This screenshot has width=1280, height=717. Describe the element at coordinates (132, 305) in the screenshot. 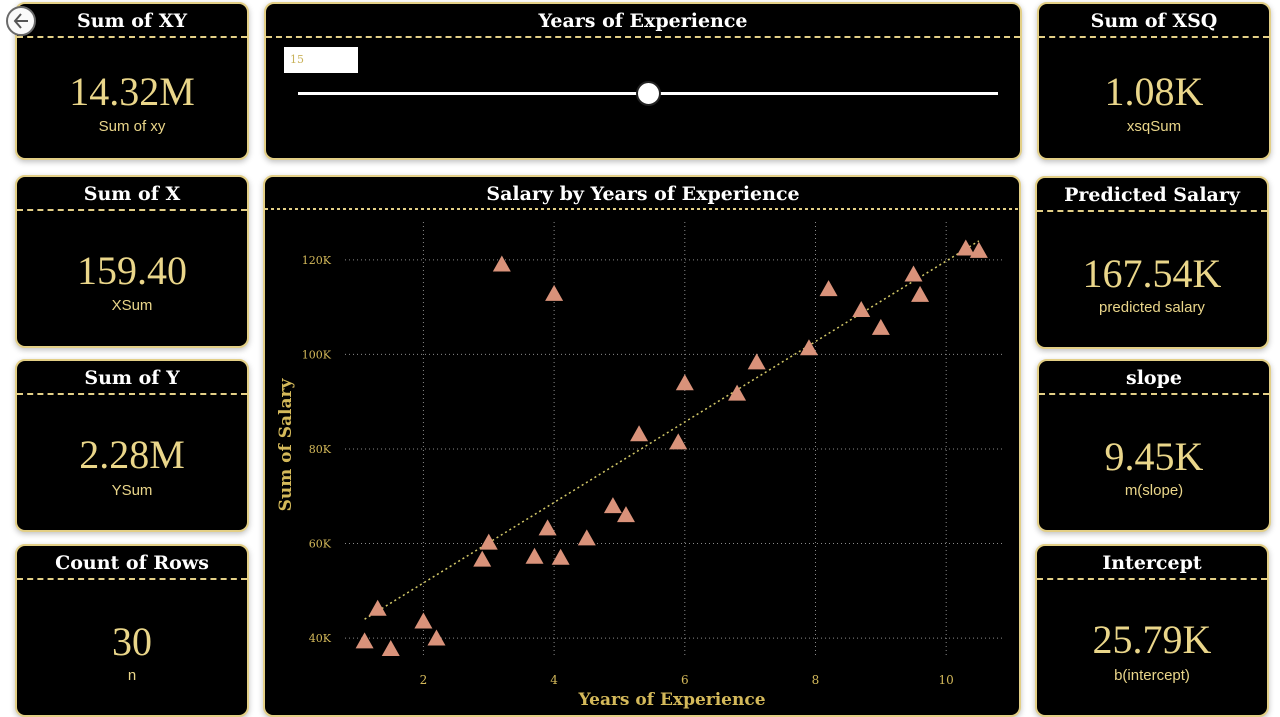

I see `kpi-label: XSum` at that location.